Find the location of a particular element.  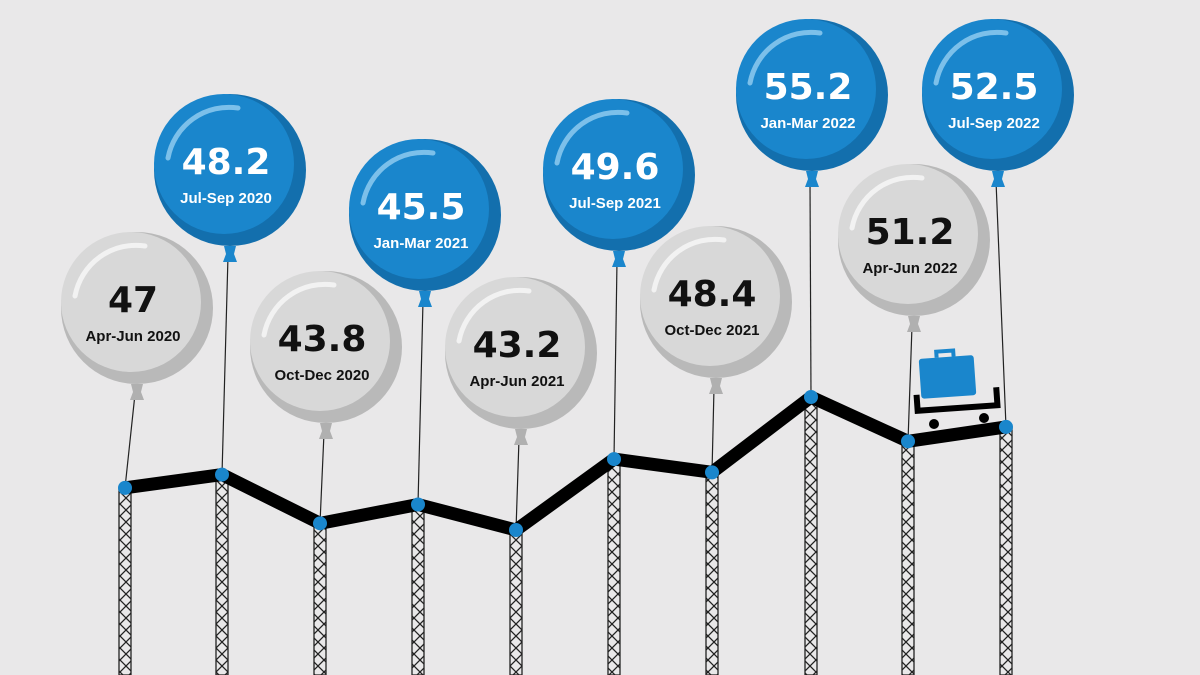

value-label: 49.6 is located at coordinates (615, 167).